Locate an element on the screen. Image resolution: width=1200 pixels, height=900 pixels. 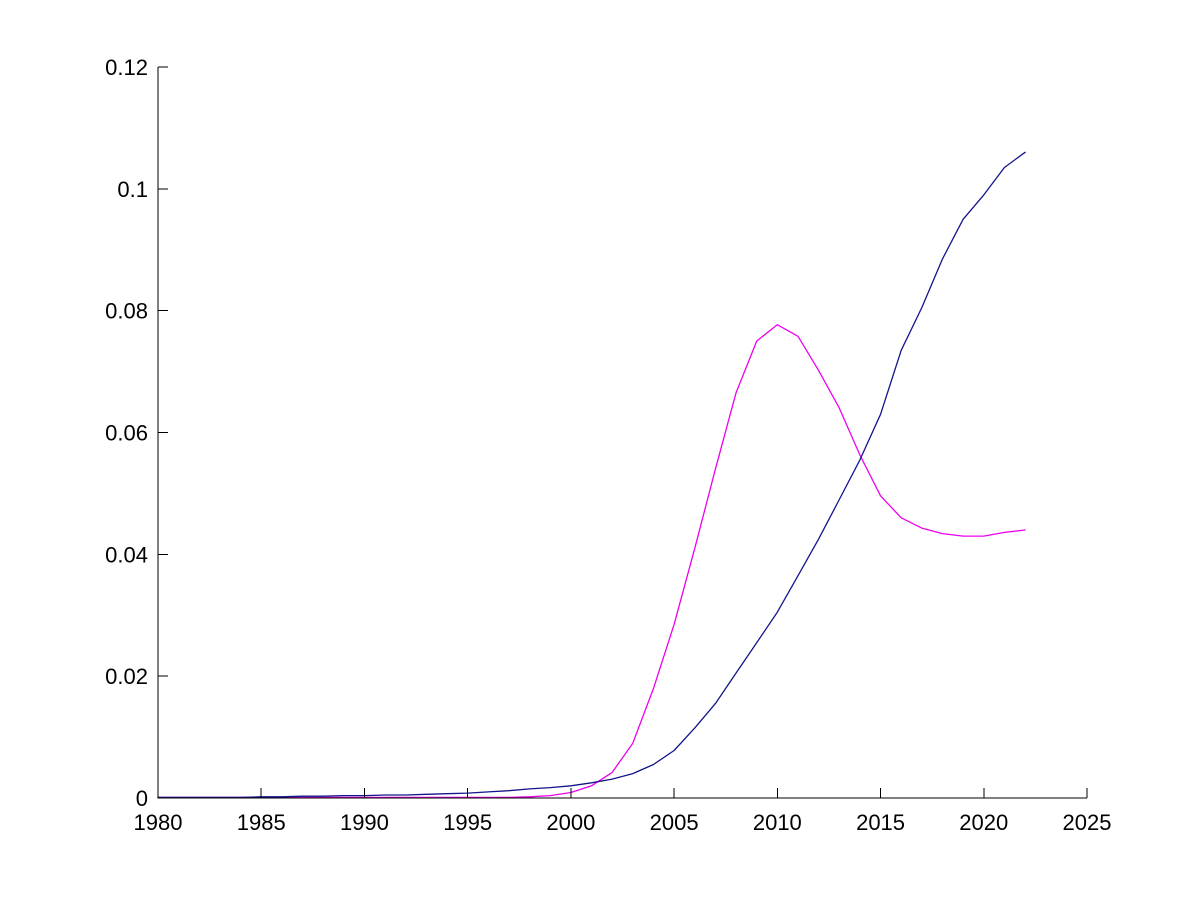
y-tick-label: 0 is located at coordinates (142, 798).